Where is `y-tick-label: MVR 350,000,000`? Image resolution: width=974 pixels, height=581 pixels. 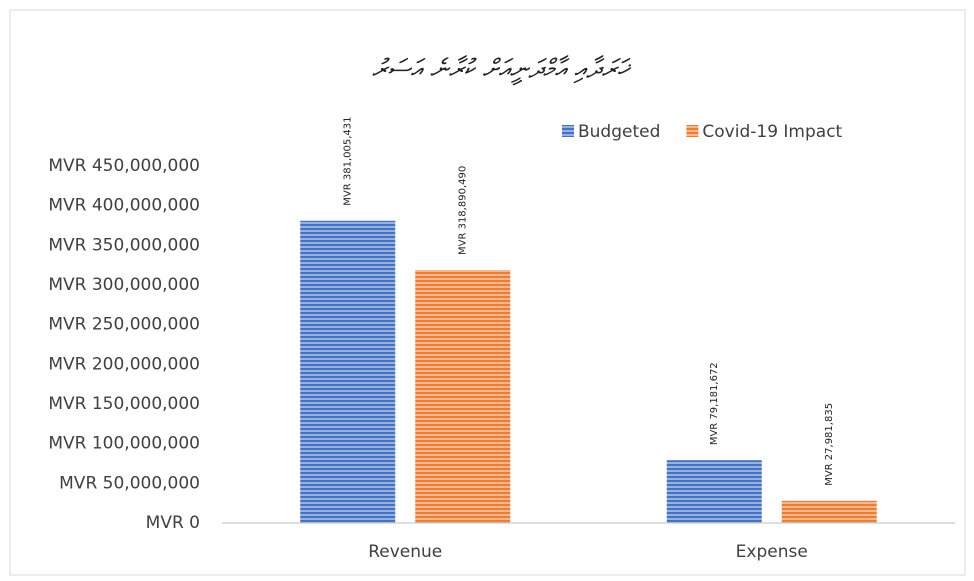
y-tick-label: MVR 350,000,000 is located at coordinates (124, 245).